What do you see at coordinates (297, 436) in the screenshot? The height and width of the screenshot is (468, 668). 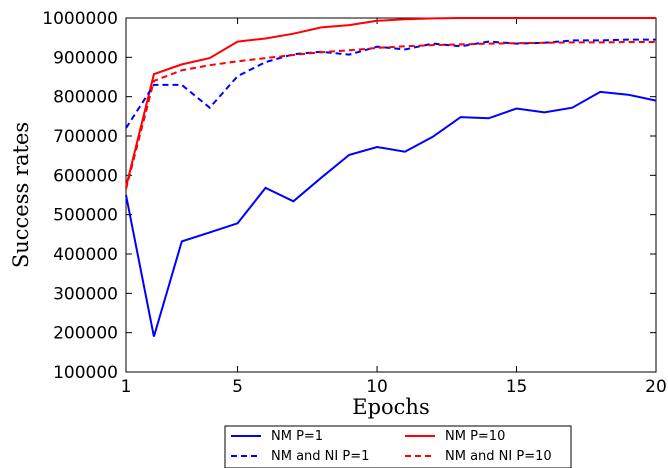 I see `legend-label: NM P=1` at bounding box center [297, 436].